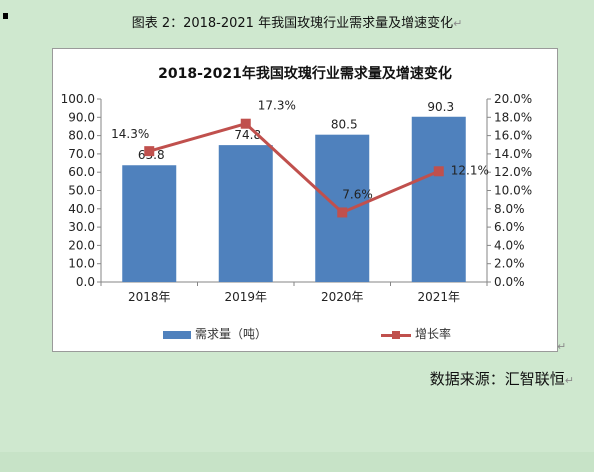 This screenshot has height=472, width=594. What do you see at coordinates (294, 168) in the screenshot?
I see `growth-line` at bounding box center [294, 168].